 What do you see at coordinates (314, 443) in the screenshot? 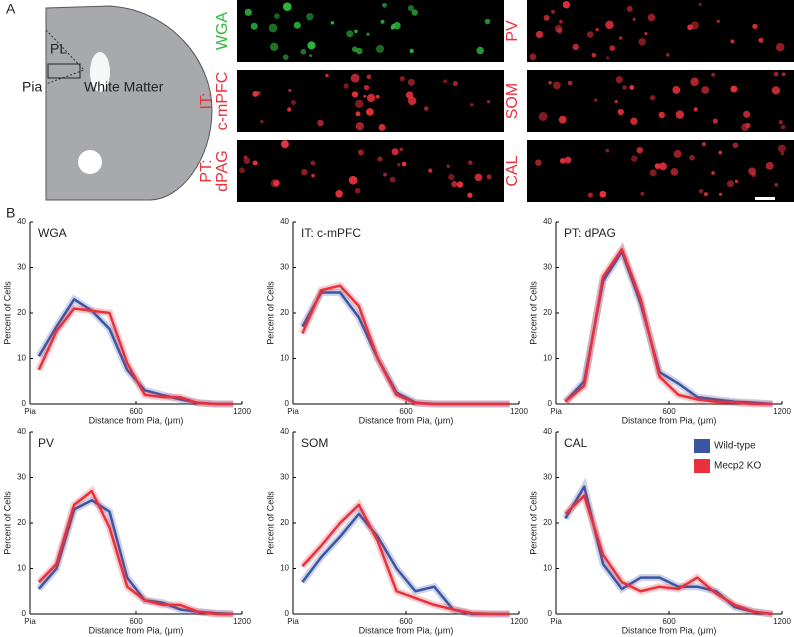
I see `chart-title: SOM` at bounding box center [314, 443].